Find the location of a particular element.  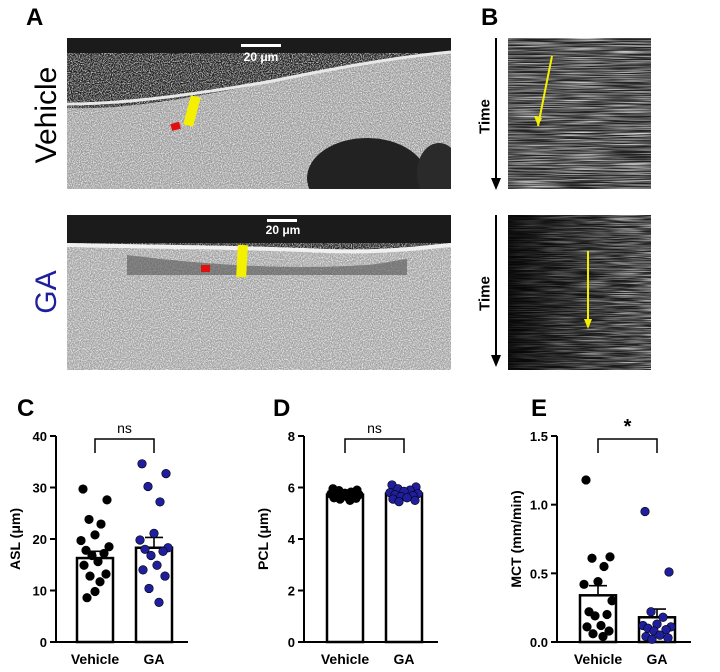

chart-pcl: PCL (μm) 0 2 4 6 8 Vehicle GA ns is located at coordinates (346, 543).